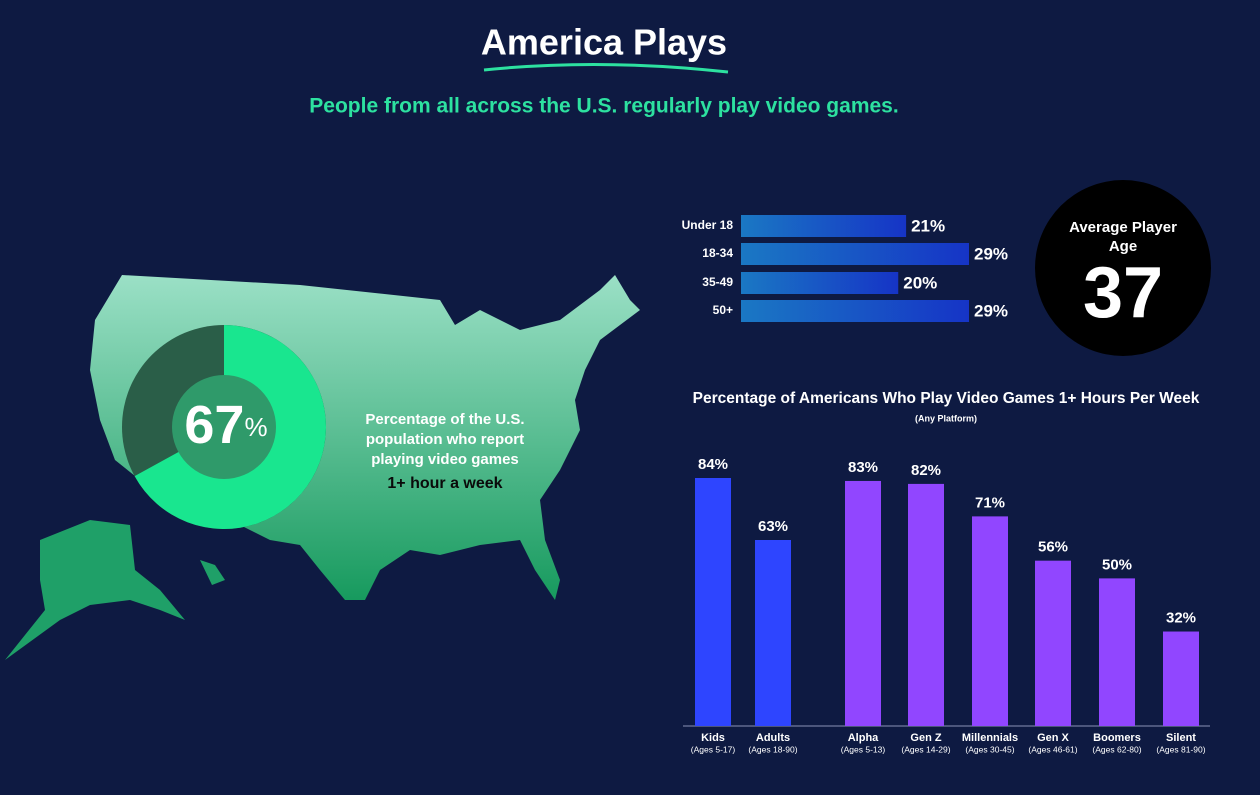 The height and width of the screenshot is (795, 1260). I want to click on x-category-label: Kids, so click(713, 738).